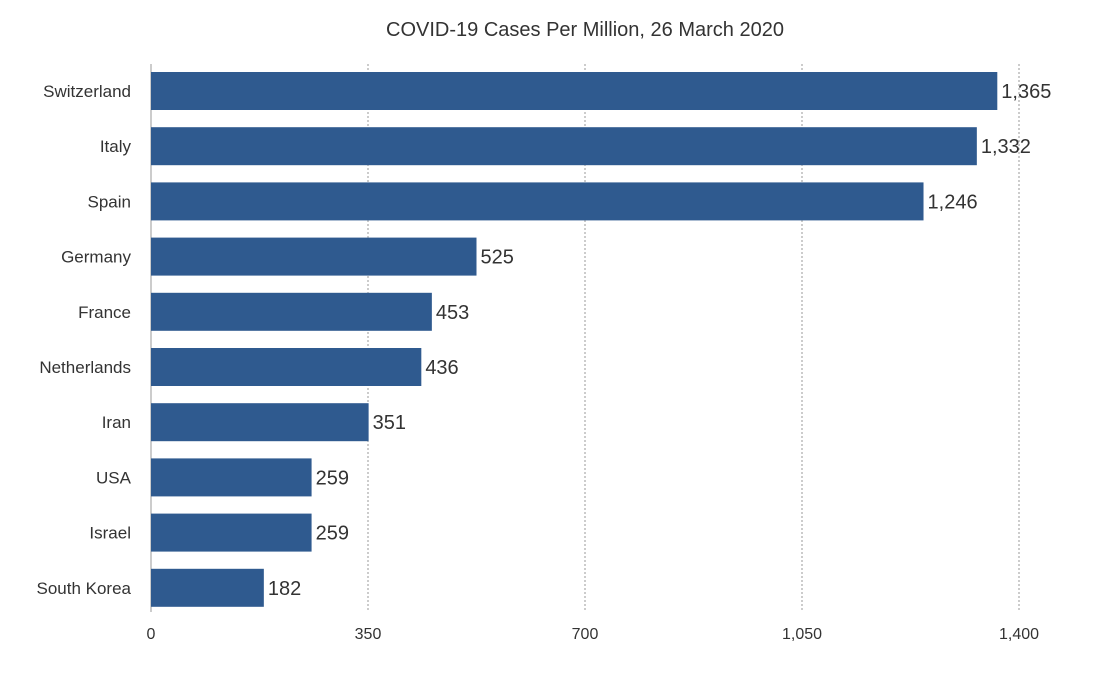 The height and width of the screenshot is (689, 1100). What do you see at coordinates (110, 533) in the screenshot?
I see `category-label: Israel` at bounding box center [110, 533].